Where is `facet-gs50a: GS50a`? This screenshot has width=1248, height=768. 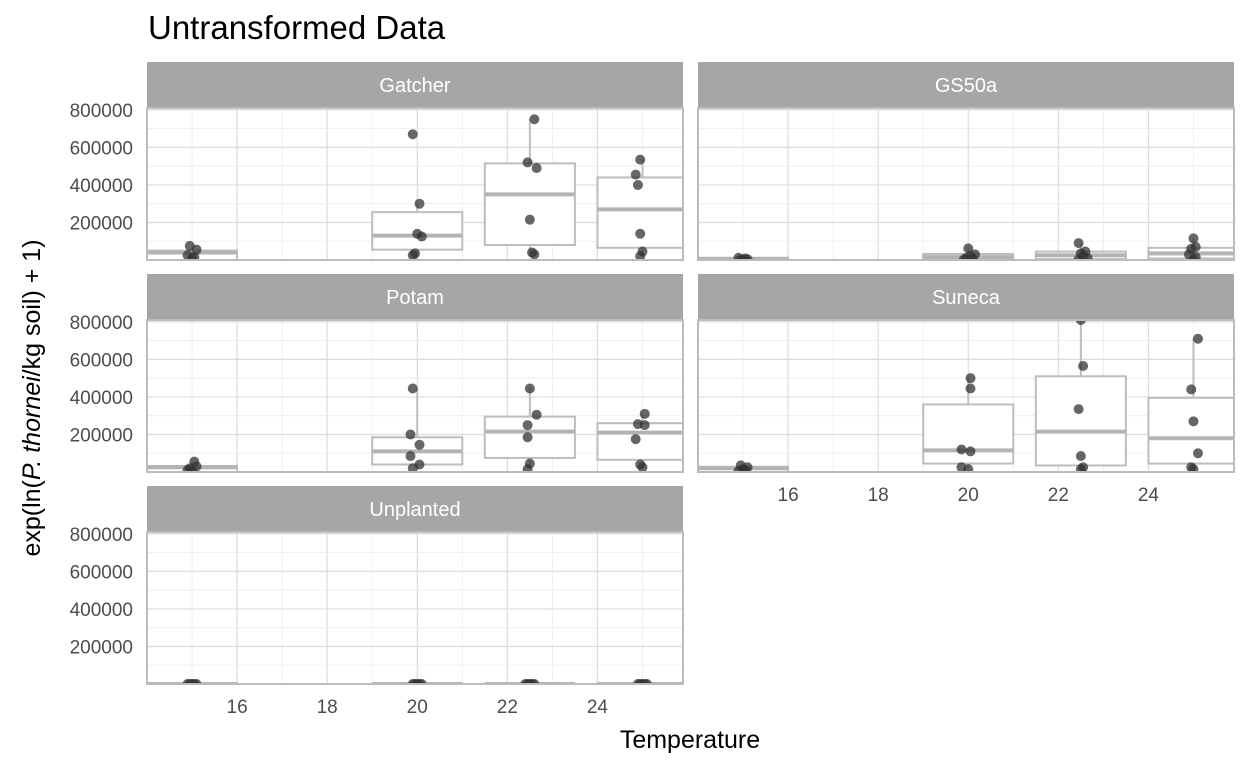 facet-gs50a: GS50a is located at coordinates (966, 161).